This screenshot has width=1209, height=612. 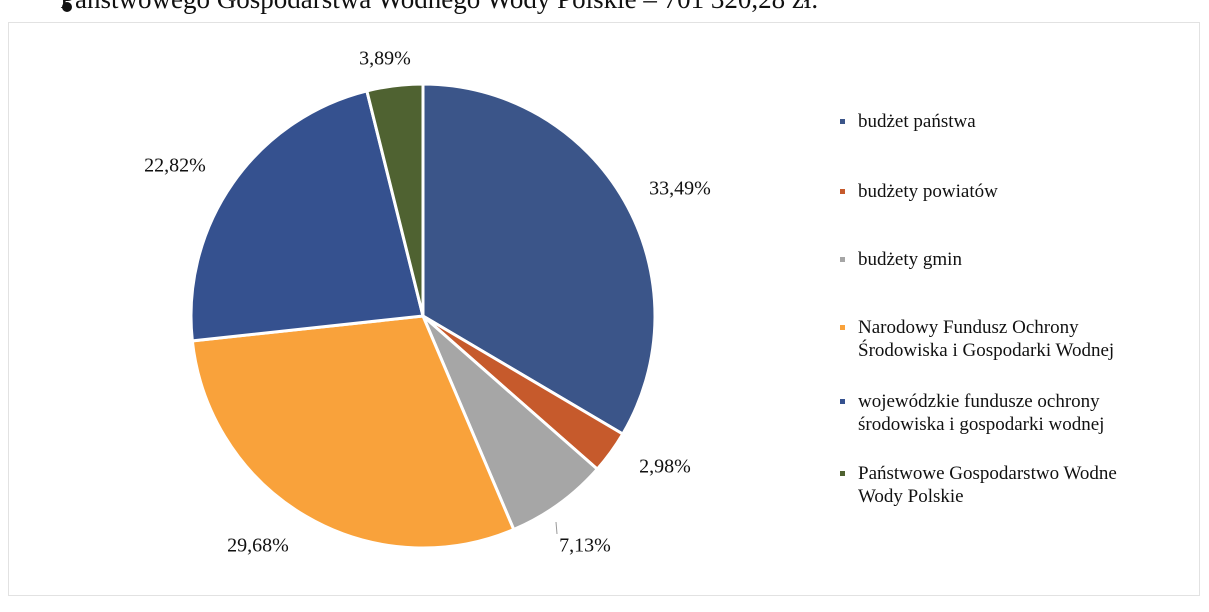 What do you see at coordinates (680, 189) in the screenshot?
I see `data-label: 33,49%` at bounding box center [680, 189].